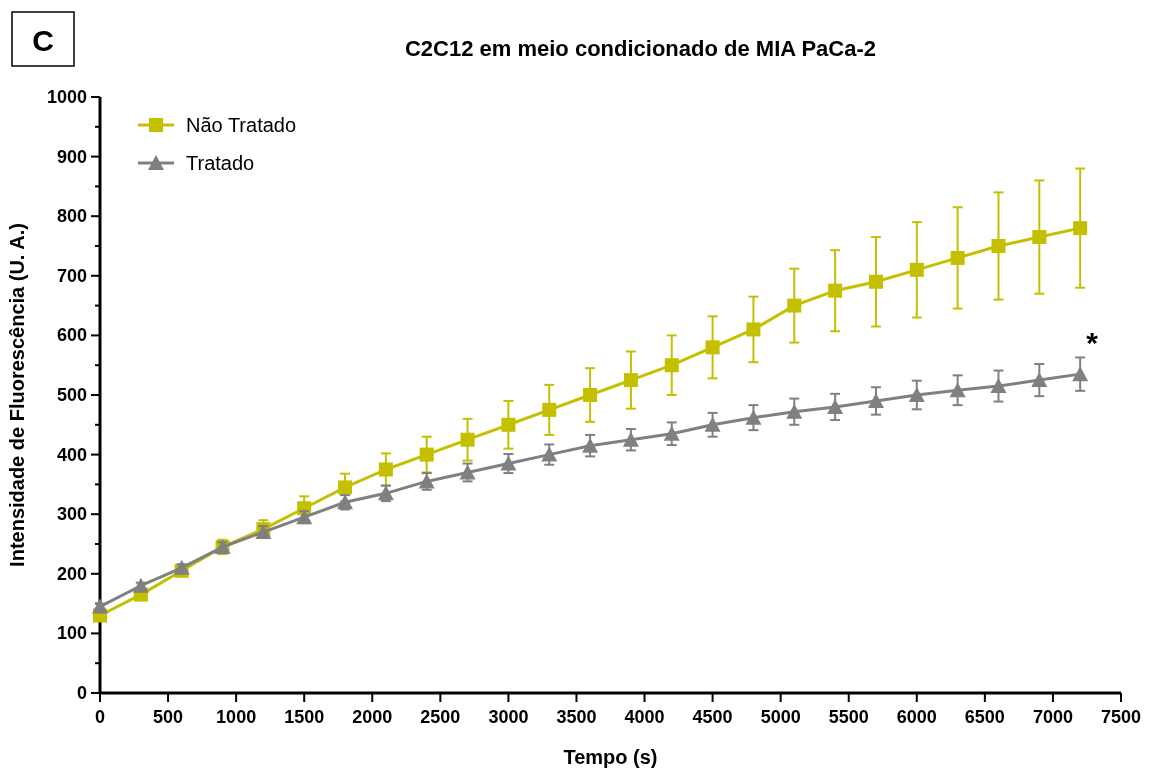 The height and width of the screenshot is (776, 1157). I want to click on y-axis-title: Intensidade de Fluorescência (U. A.), so click(17, 395).